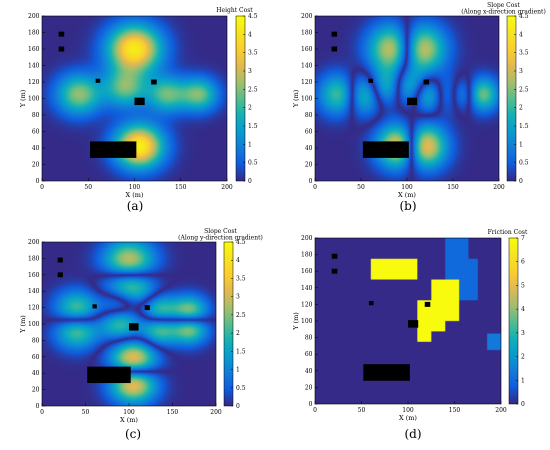  What do you see at coordinates (181, 187) in the screenshot?
I see `x-tick-label: 150` at bounding box center [181, 187].